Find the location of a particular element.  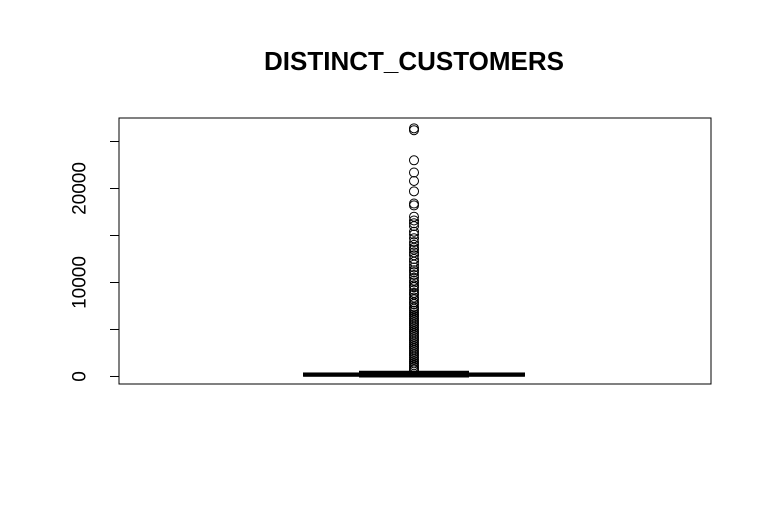

y-tick-label: 0 is located at coordinates (80, 376).